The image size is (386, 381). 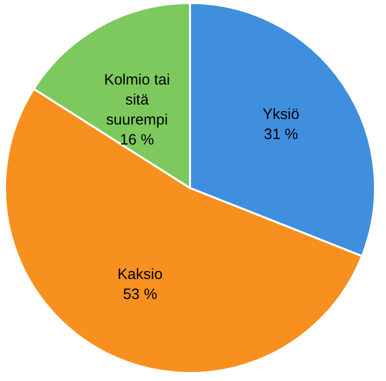 I want to click on slice-label: Yksiö, so click(x=281, y=115).